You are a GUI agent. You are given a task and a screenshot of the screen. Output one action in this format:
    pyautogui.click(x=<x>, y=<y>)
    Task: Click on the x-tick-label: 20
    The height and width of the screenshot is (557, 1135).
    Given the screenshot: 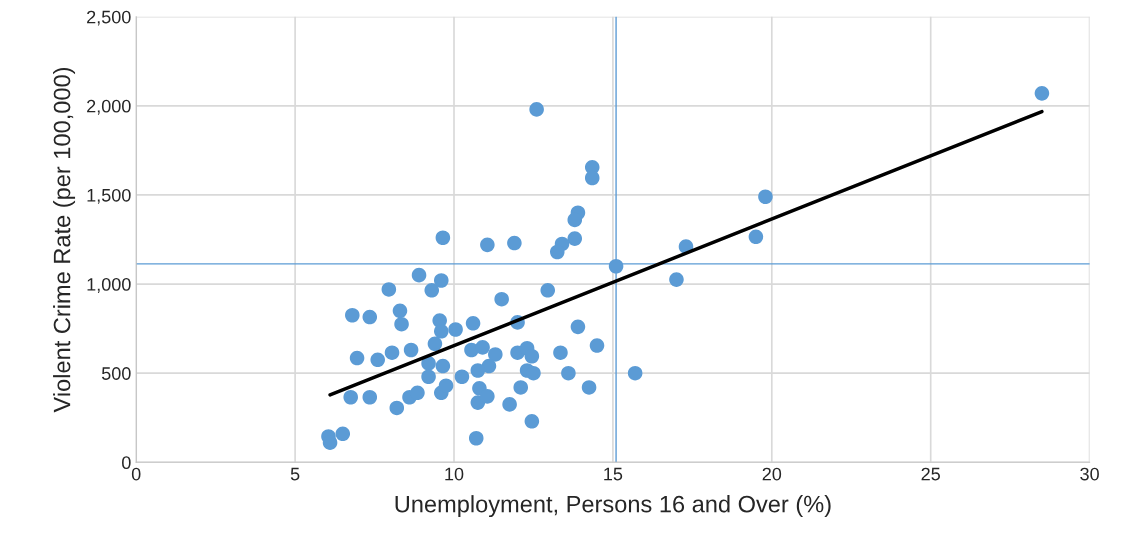 What is the action you would take?
    pyautogui.click(x=772, y=474)
    